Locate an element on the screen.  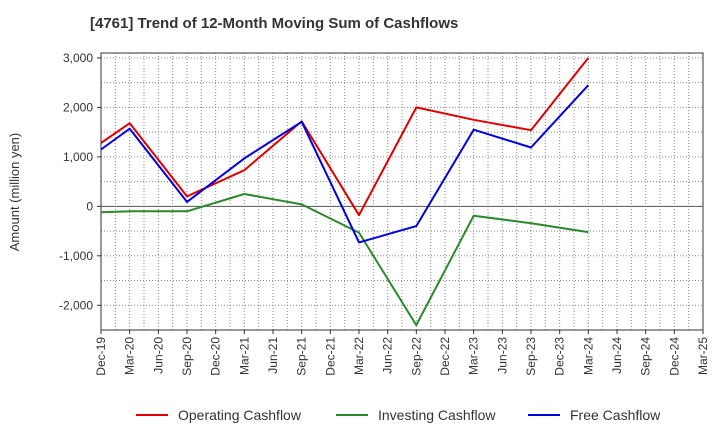
x-tick-label: Dec-24 is located at coordinates (674, 356).